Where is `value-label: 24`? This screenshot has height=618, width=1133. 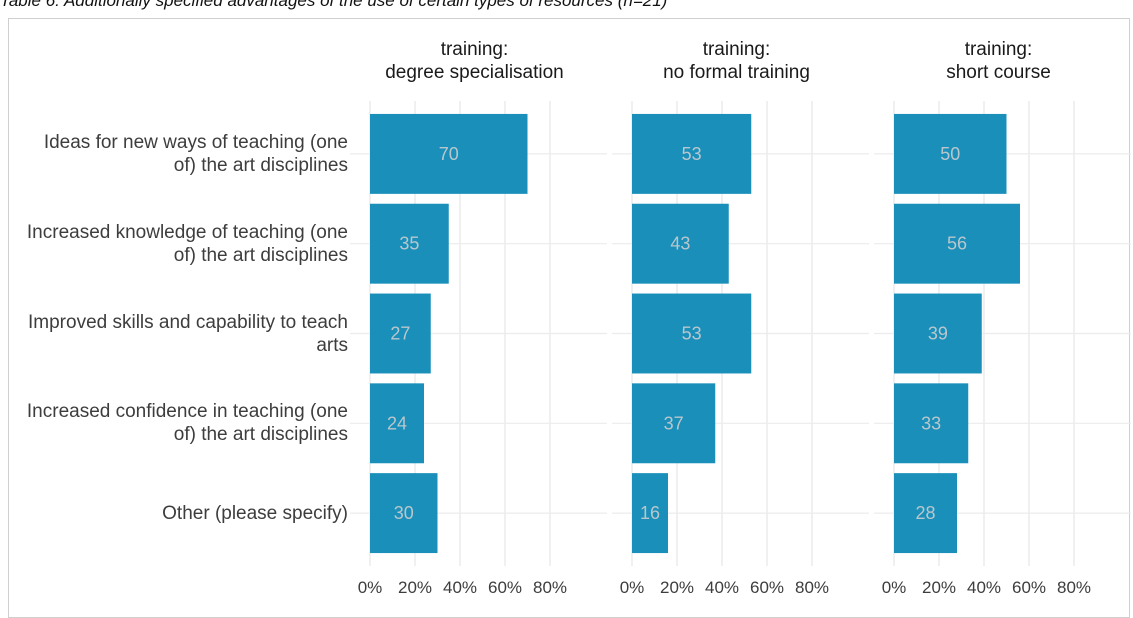
value-label: 24 is located at coordinates (397, 423).